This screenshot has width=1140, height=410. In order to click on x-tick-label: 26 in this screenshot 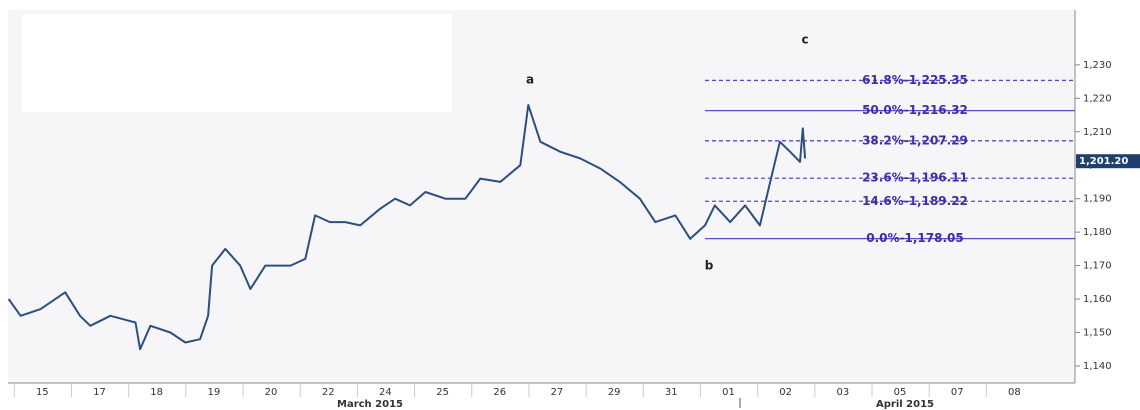, I will do `click(499, 392)`.